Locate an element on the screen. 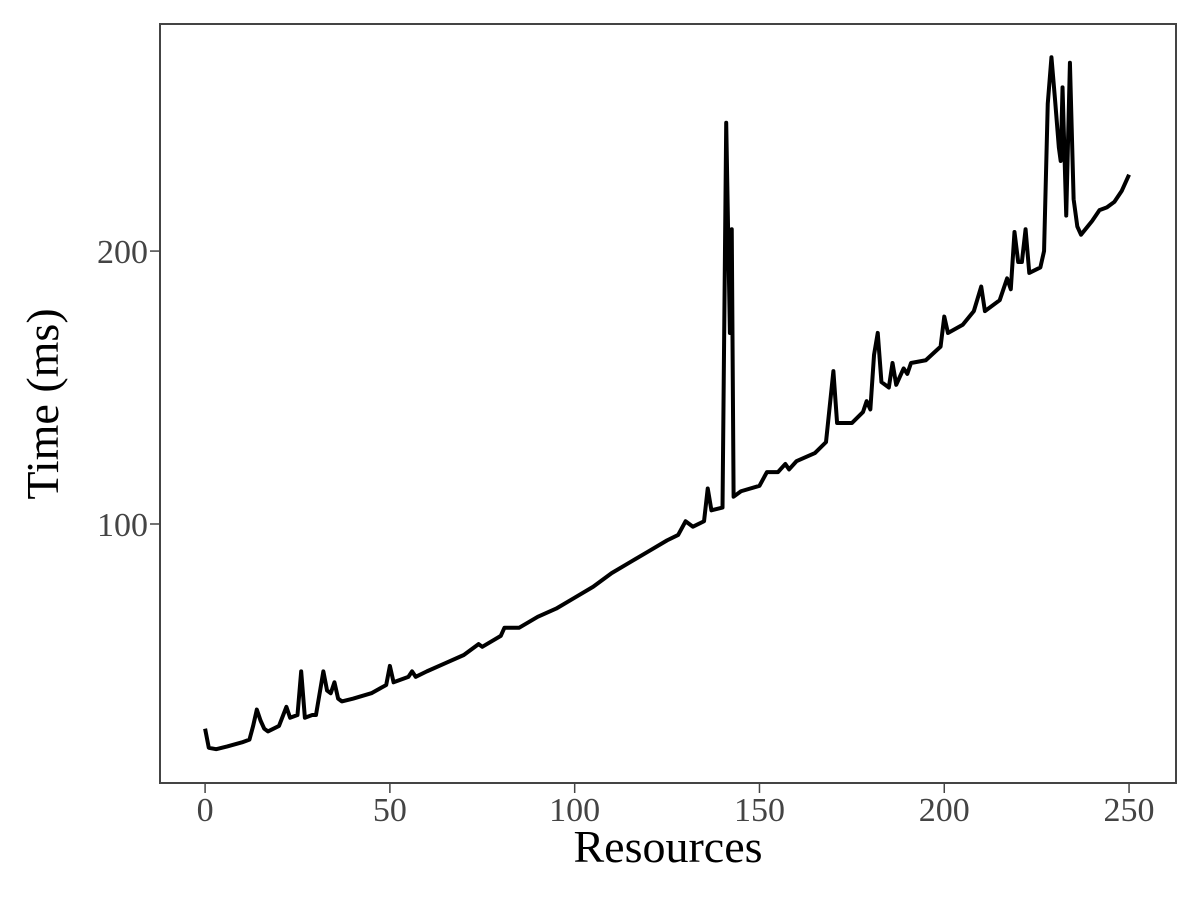  x-tick-label: 50 is located at coordinates (390, 810).